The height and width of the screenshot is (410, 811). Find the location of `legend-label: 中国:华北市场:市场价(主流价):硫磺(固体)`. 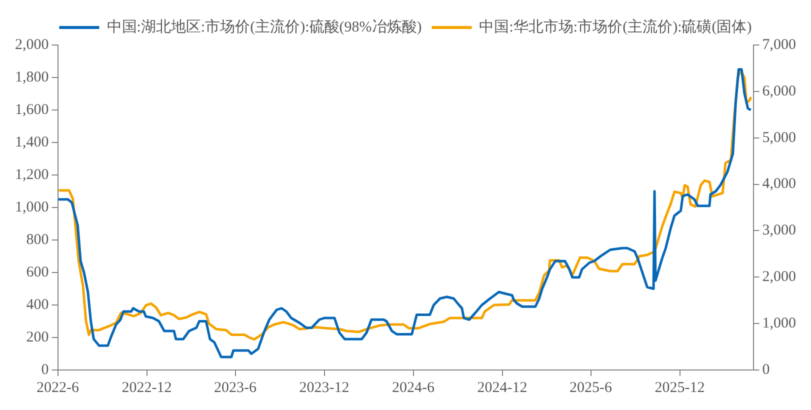

legend-label: 中国:华北市场:市场价(主流价):硫磺(固体) is located at coordinates (615, 27).